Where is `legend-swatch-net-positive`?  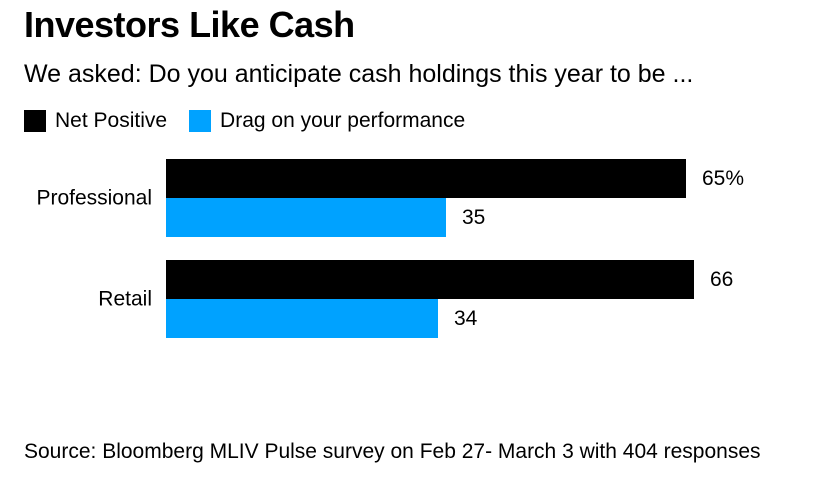
legend-swatch-net-positive is located at coordinates (35, 121).